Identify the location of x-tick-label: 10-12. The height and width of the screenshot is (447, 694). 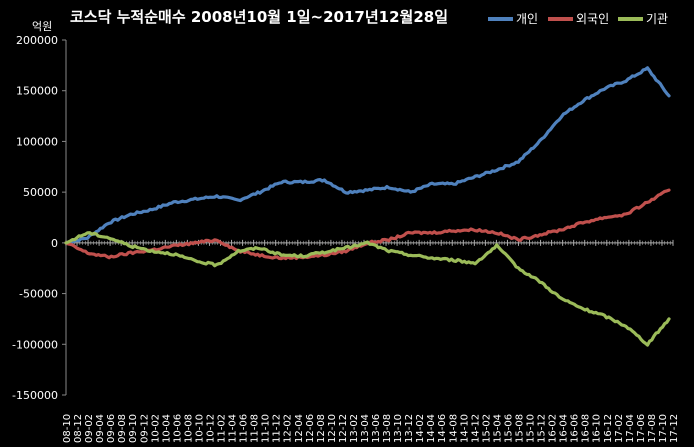
(210, 428).